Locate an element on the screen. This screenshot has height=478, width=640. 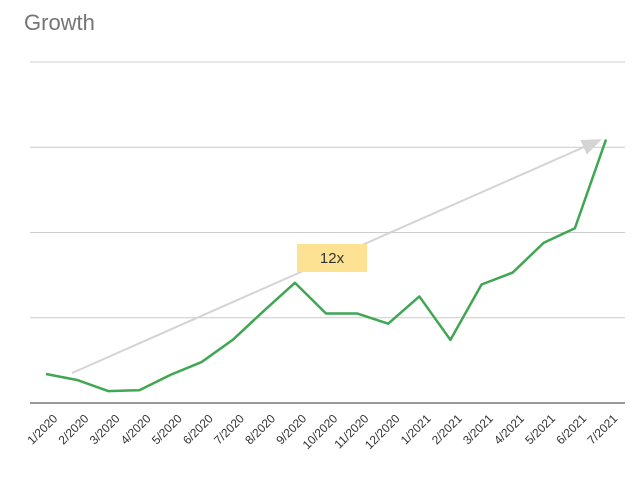
x-tick-label: 12/2020 is located at coordinates (382, 431).